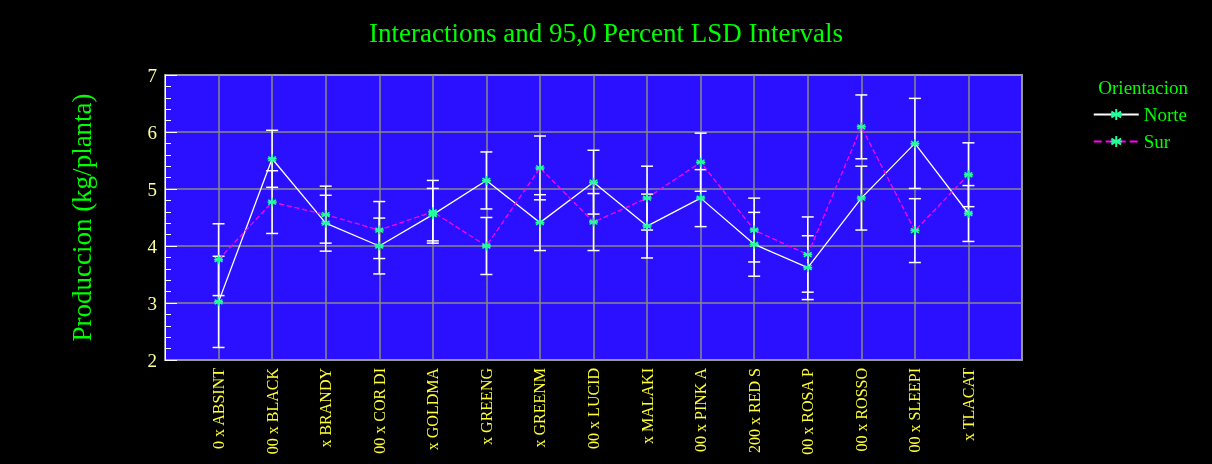 The image size is (1212, 464). I want to click on x-tick-label: 00 x PINK A, so click(701, 410).